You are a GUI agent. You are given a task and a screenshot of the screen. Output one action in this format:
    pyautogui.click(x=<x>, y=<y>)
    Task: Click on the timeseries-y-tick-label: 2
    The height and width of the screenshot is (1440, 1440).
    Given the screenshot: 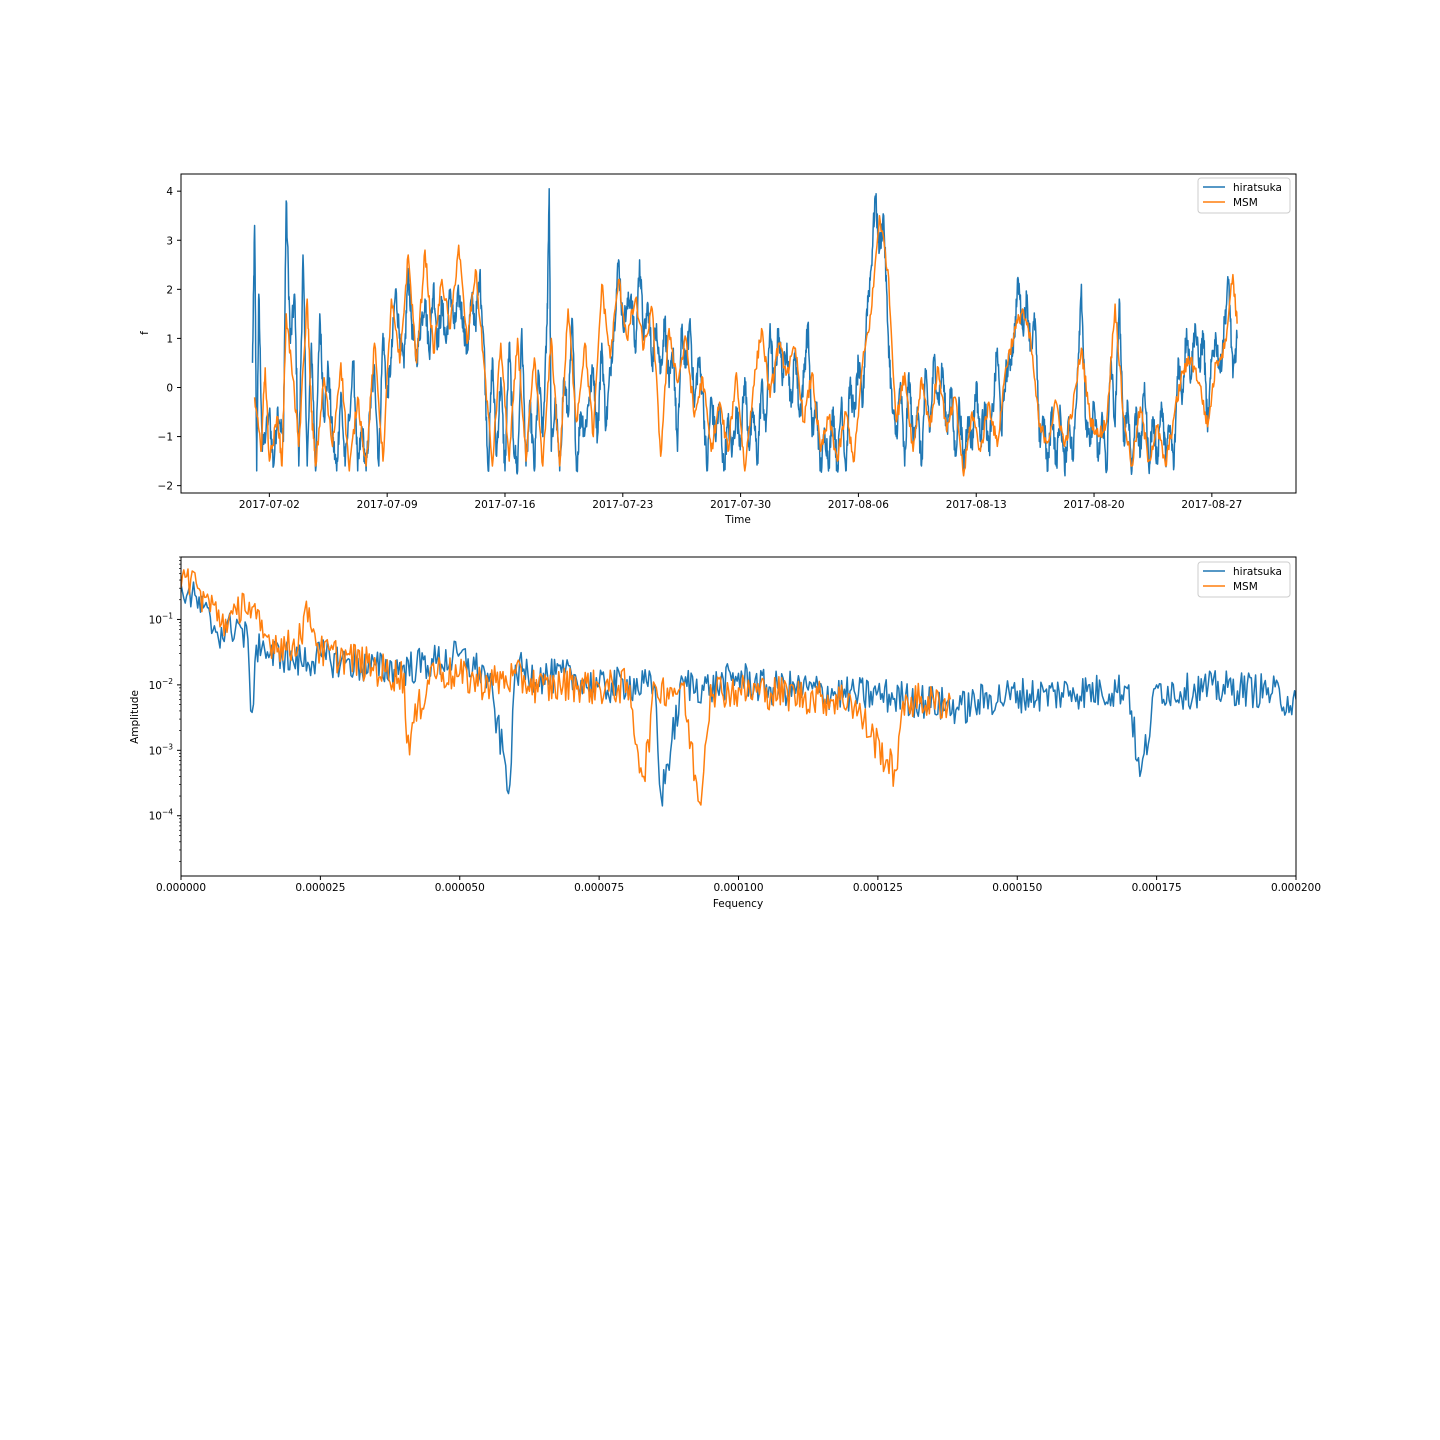 What is the action you would take?
    pyautogui.click(x=169, y=290)
    